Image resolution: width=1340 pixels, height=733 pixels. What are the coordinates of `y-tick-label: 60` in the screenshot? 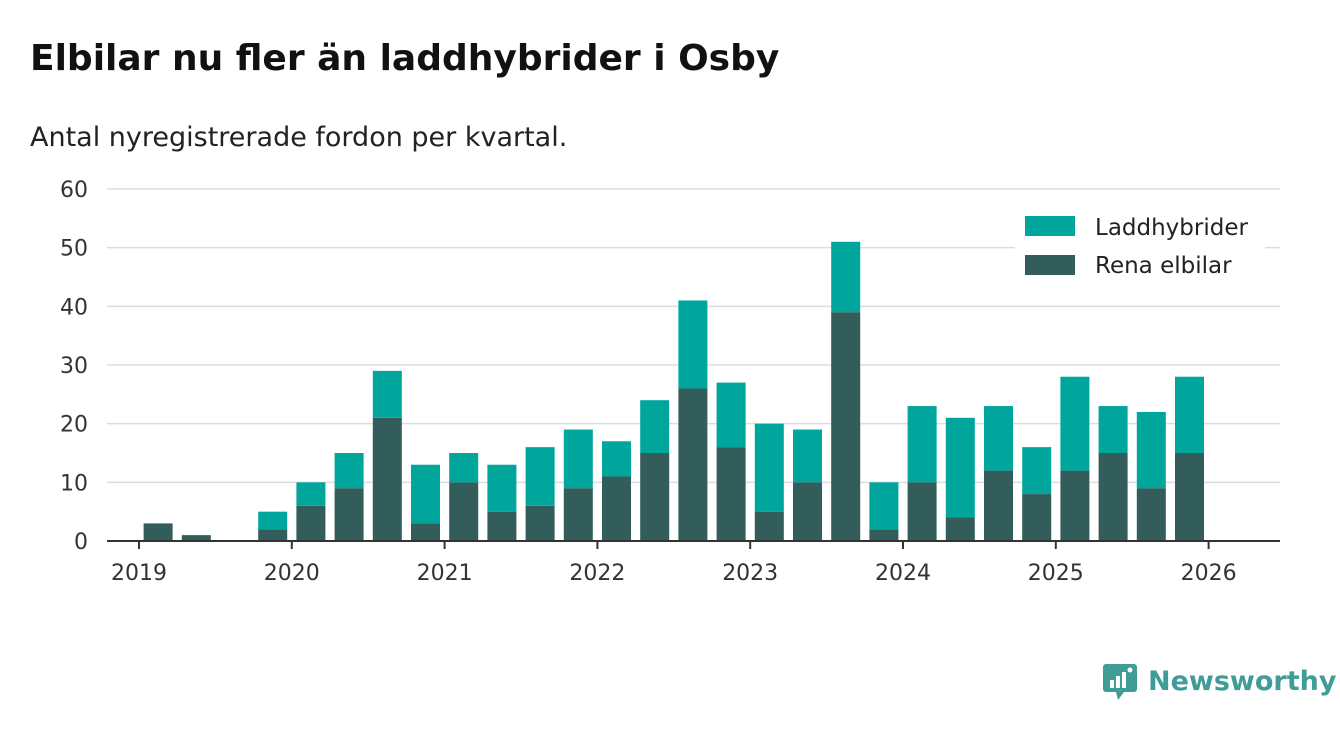 It's located at (74, 190).